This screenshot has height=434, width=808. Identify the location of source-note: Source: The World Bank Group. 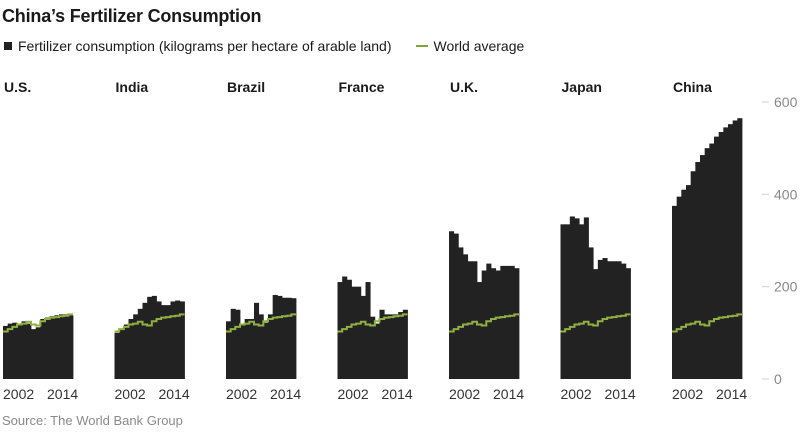
(92, 420).